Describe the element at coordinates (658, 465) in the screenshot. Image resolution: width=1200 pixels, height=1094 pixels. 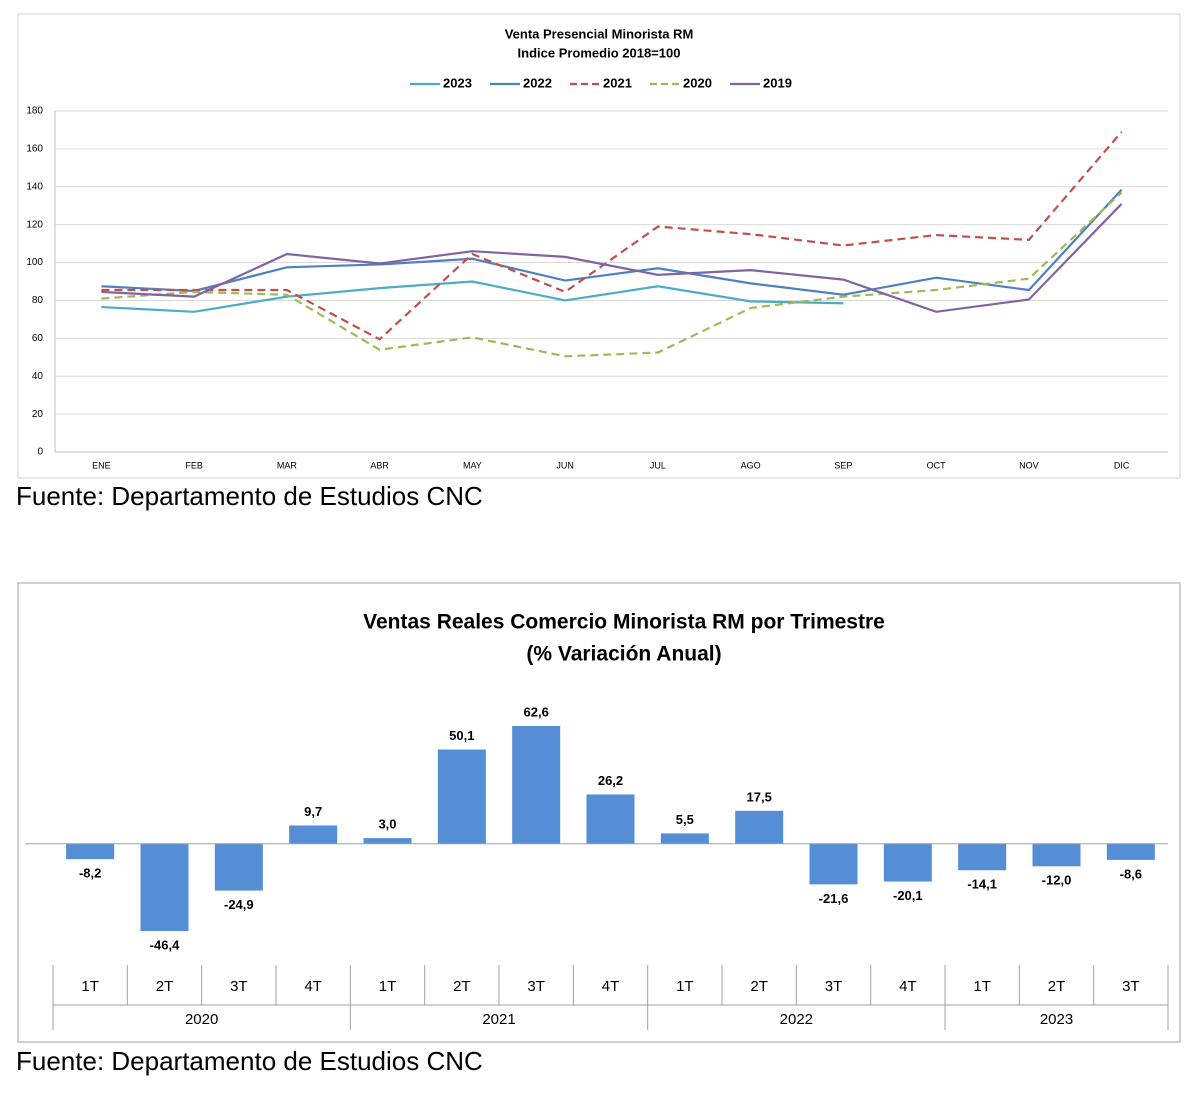
I see `x-tick-label: JUL` at that location.